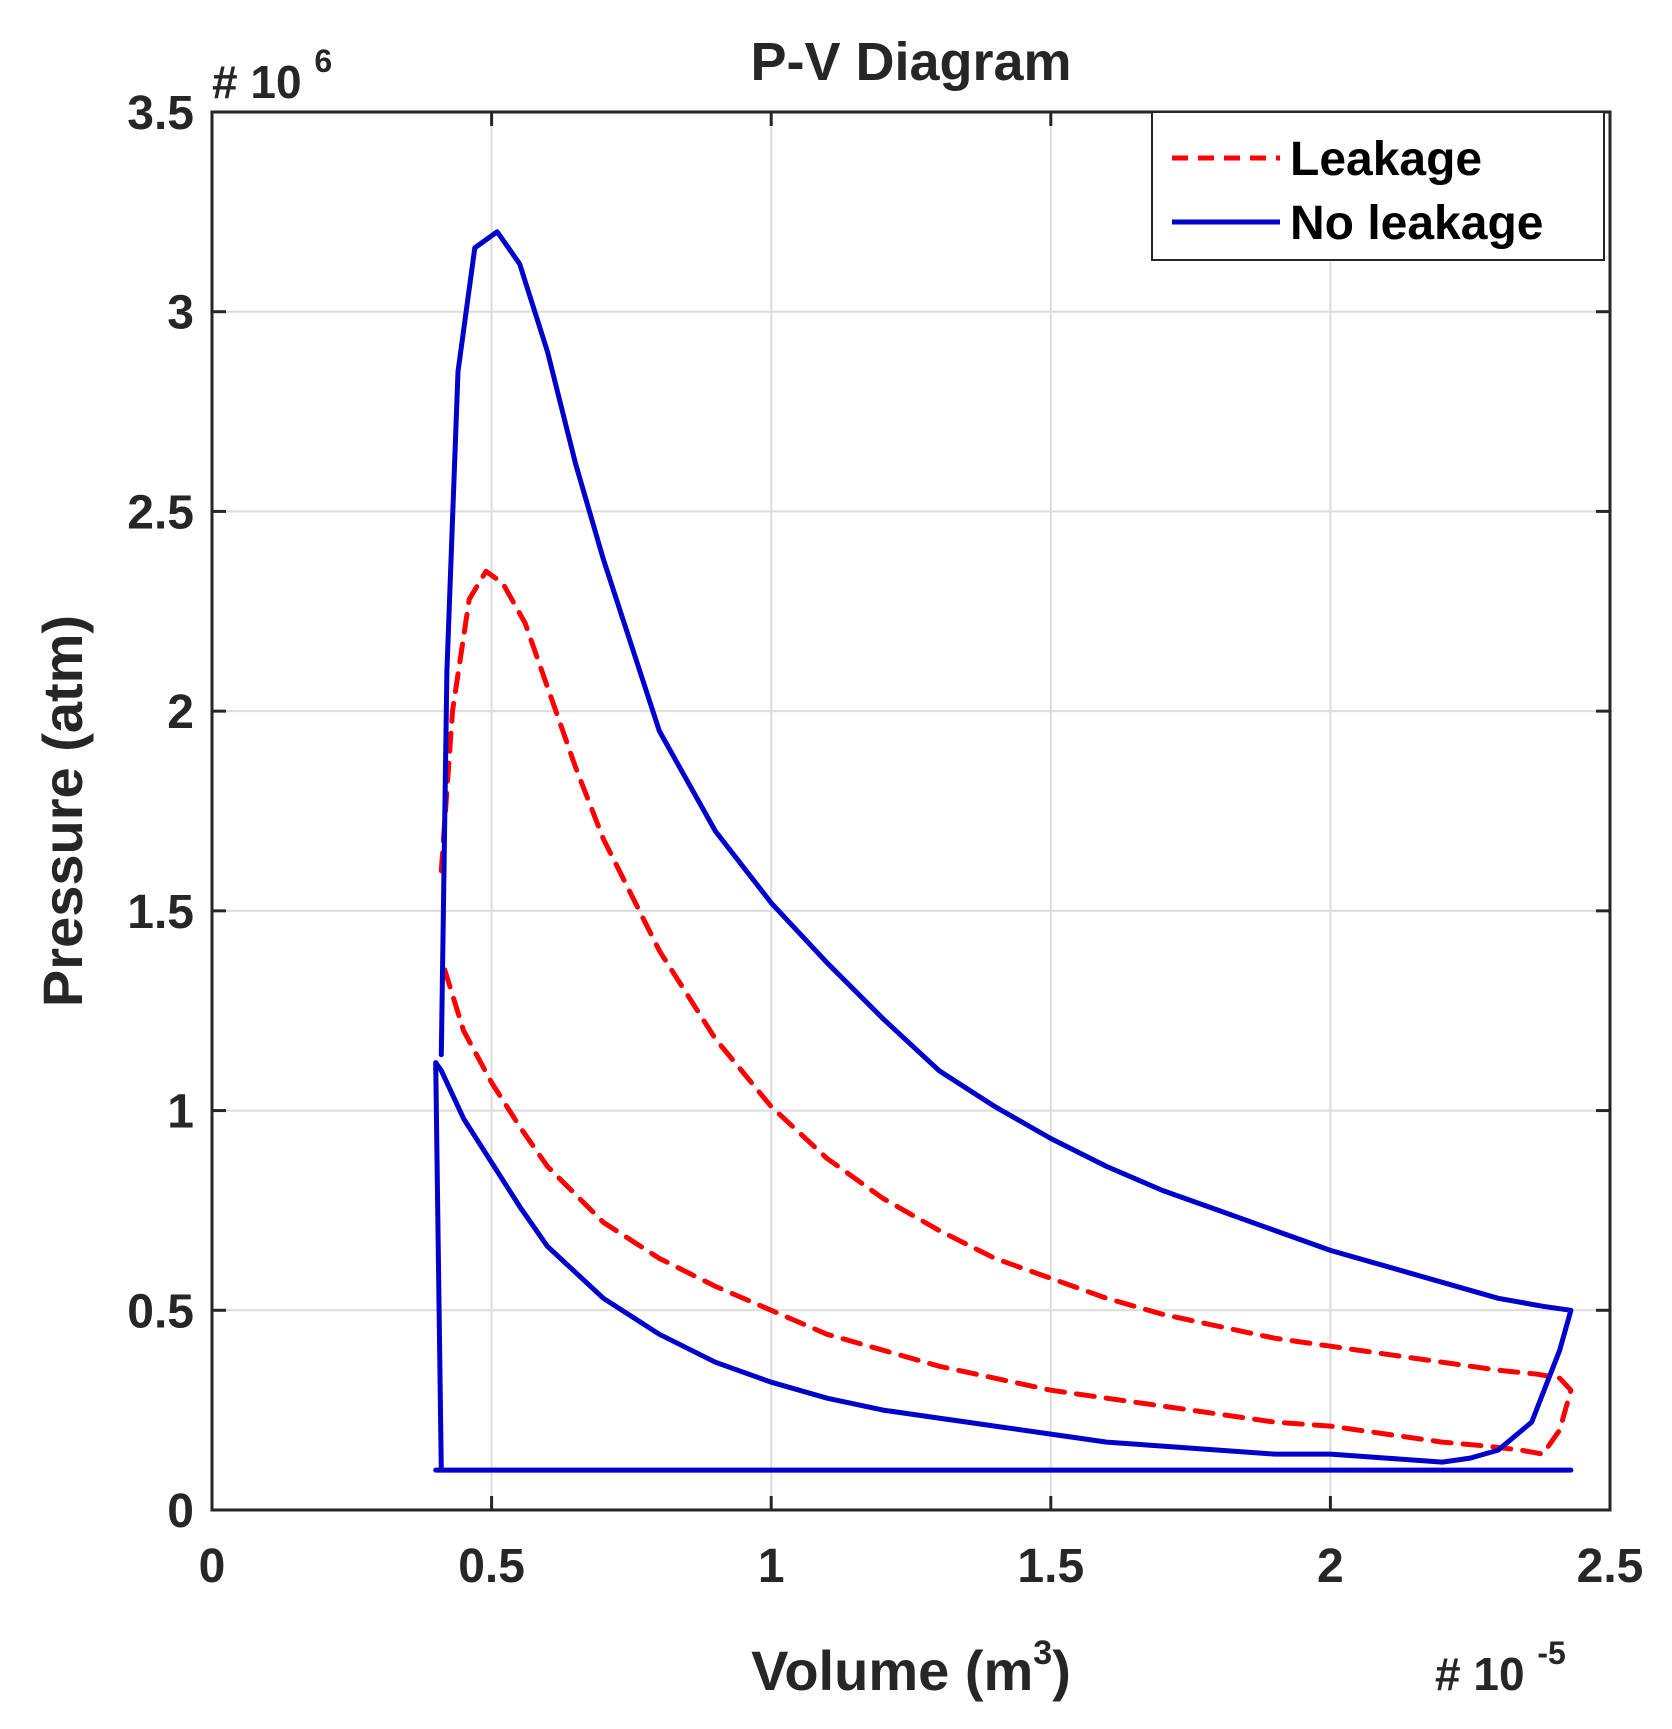 This screenshot has height=1729, width=1672. What do you see at coordinates (180, 1112) in the screenshot?
I see `y-tick-label: 1` at bounding box center [180, 1112].